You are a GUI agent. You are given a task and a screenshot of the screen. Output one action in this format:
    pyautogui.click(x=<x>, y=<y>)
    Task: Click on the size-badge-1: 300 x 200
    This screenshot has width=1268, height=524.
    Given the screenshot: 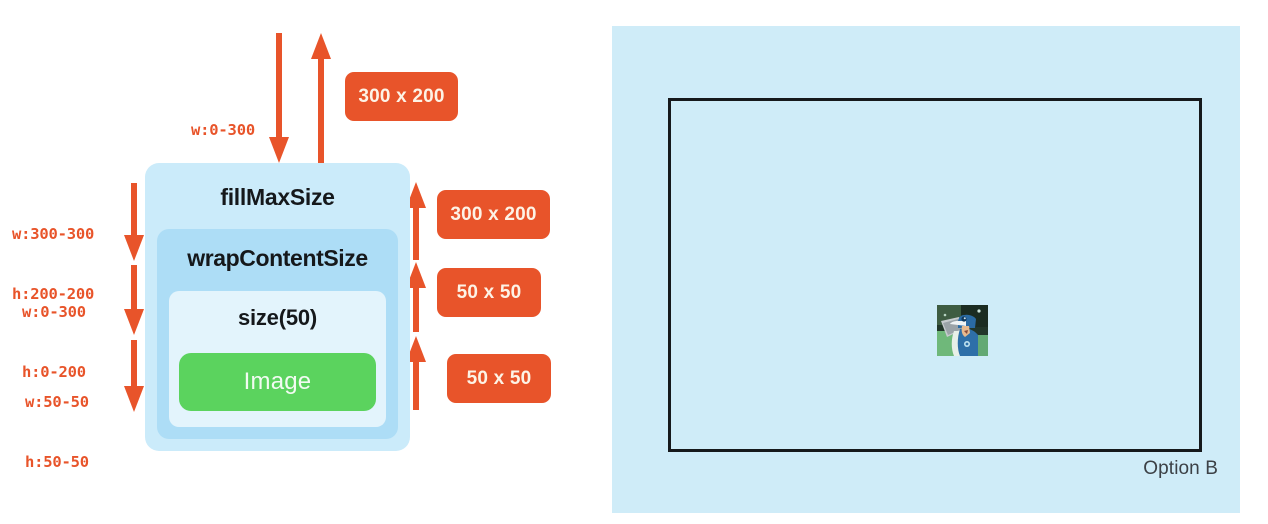 What is the action you would take?
    pyautogui.click(x=493, y=214)
    